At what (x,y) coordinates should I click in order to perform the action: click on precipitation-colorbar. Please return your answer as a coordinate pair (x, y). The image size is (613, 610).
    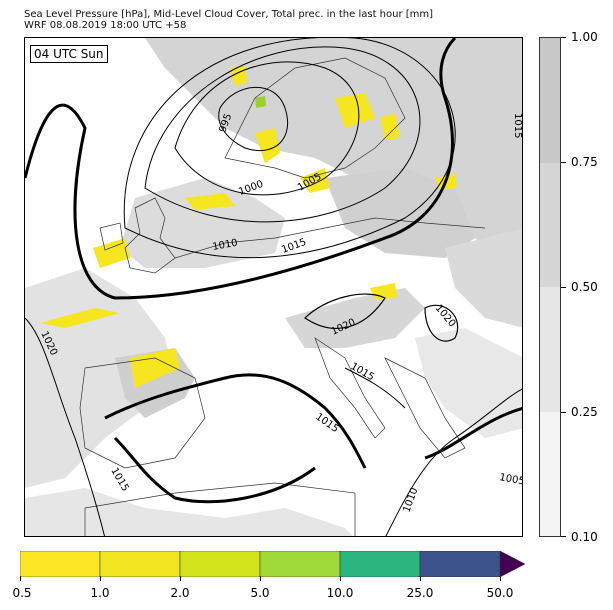
    Looking at the image, I should click on (273, 564).